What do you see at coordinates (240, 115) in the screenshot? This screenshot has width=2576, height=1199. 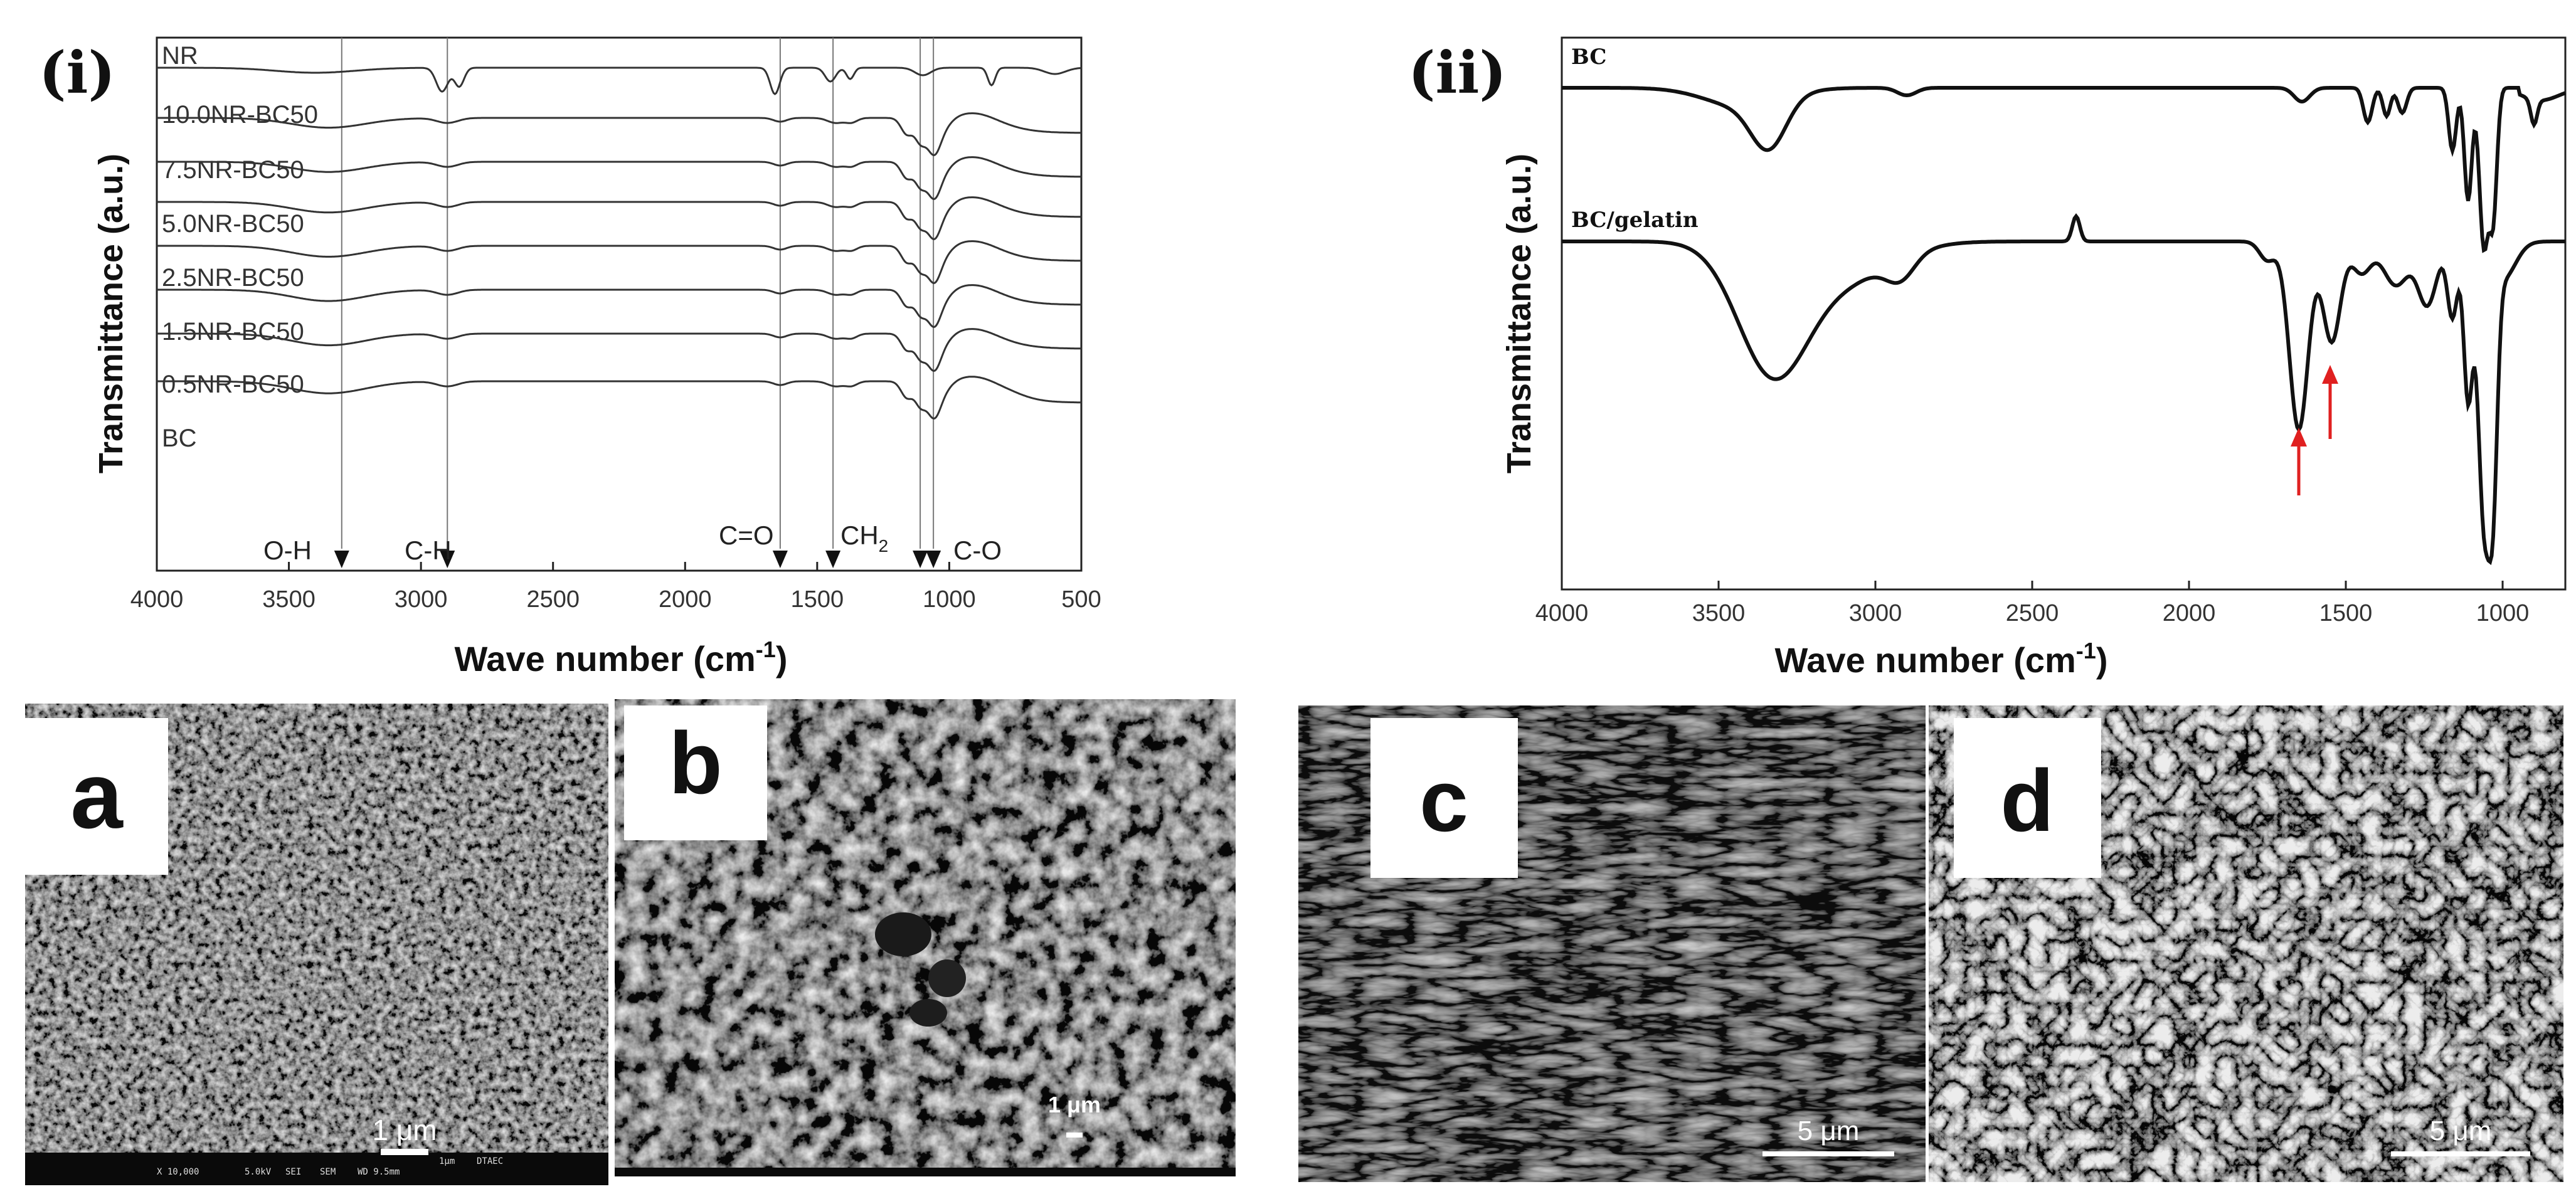 I see `series-label: 10.0NR-BC50` at bounding box center [240, 115].